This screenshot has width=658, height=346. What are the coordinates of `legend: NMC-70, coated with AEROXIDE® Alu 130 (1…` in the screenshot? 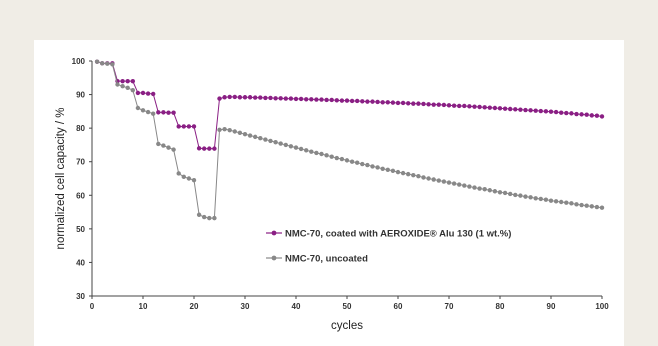 It's located at (388, 247).